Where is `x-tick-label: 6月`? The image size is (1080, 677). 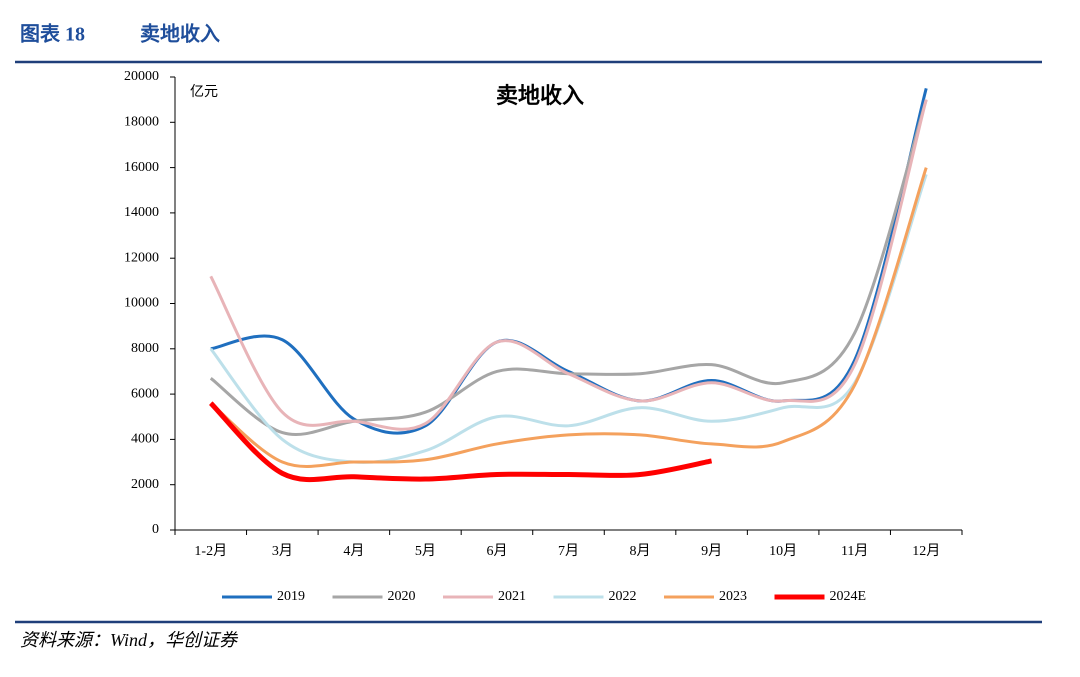
x-tick-label: 6月 is located at coordinates (496, 551).